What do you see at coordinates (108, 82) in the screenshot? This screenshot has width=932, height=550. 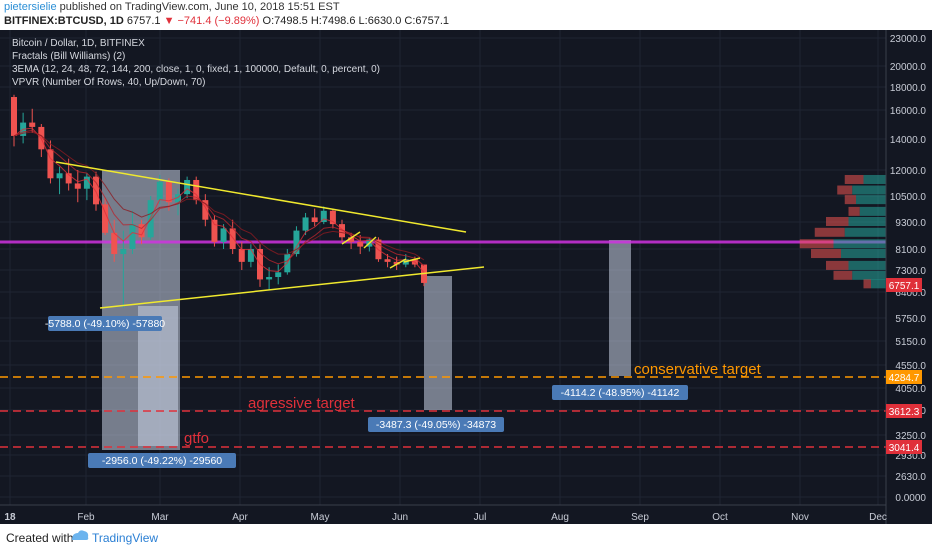 I see `legend-line: VPVR (Number Of Rows, 40, Up/Down, 70)` at bounding box center [108, 82].